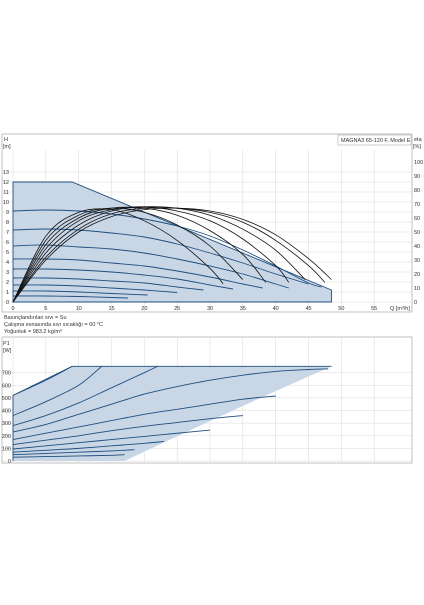 The image size is (424, 605). I want to click on y2-tick-label: 40, so click(417, 247).